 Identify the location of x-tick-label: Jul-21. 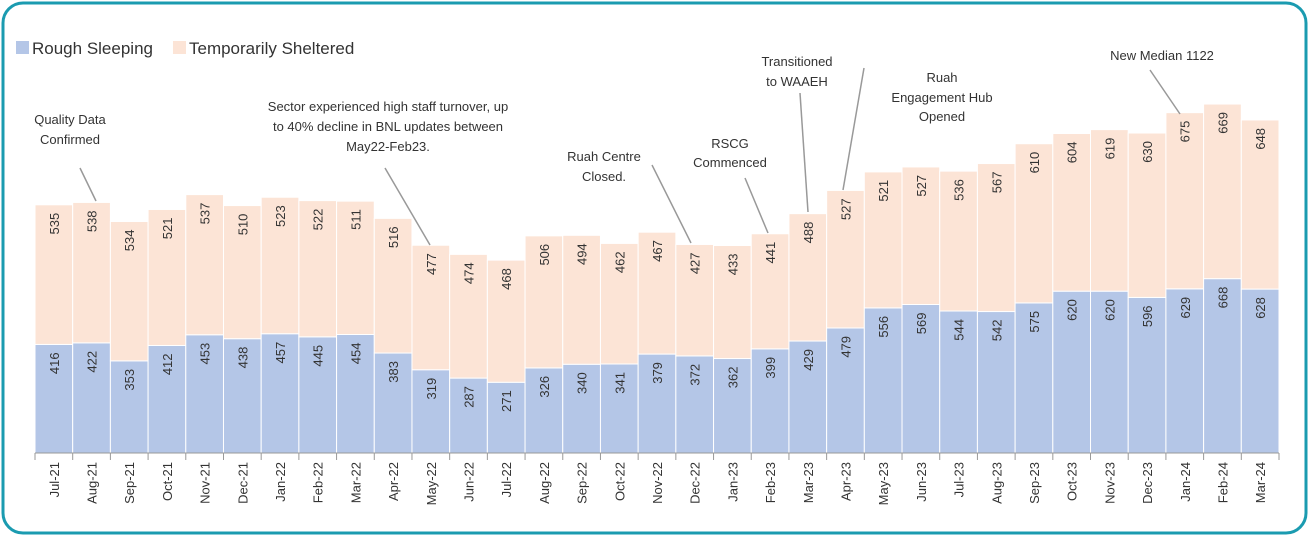
(54, 479).